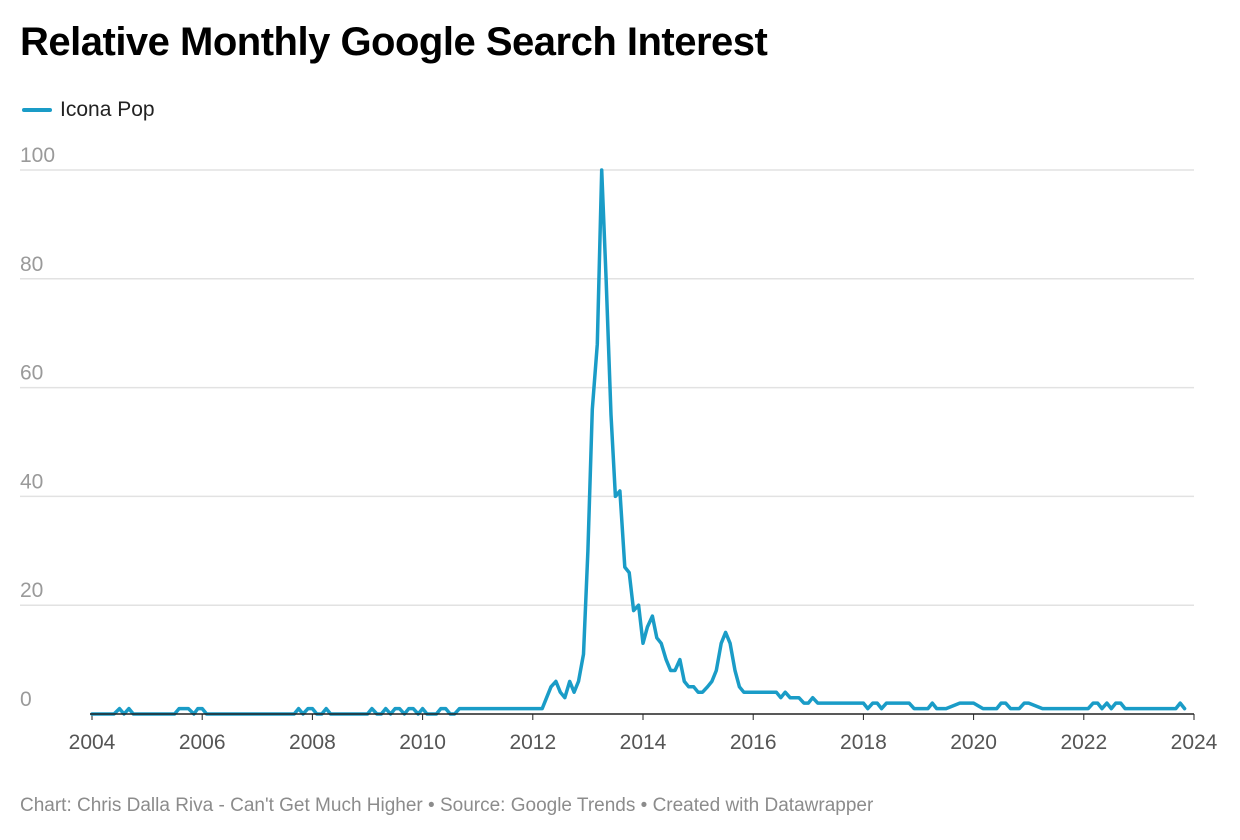 Image resolution: width=1240 pixels, height=840 pixels. Describe the element at coordinates (107, 109) in the screenshot. I see `legend-label: Icona Pop` at that location.